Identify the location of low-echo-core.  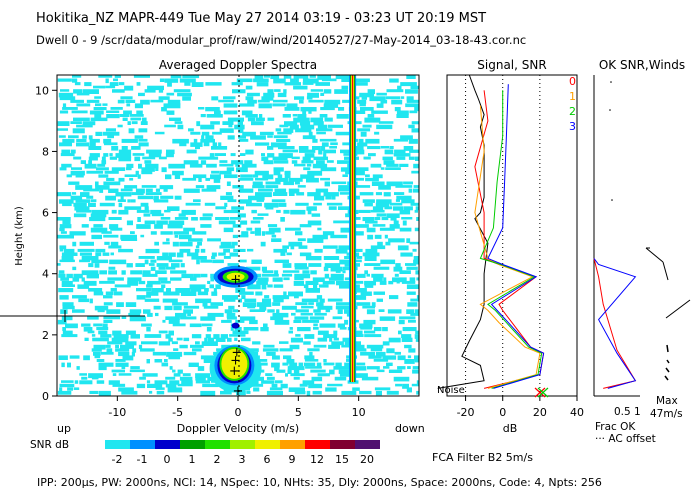
(234, 363).